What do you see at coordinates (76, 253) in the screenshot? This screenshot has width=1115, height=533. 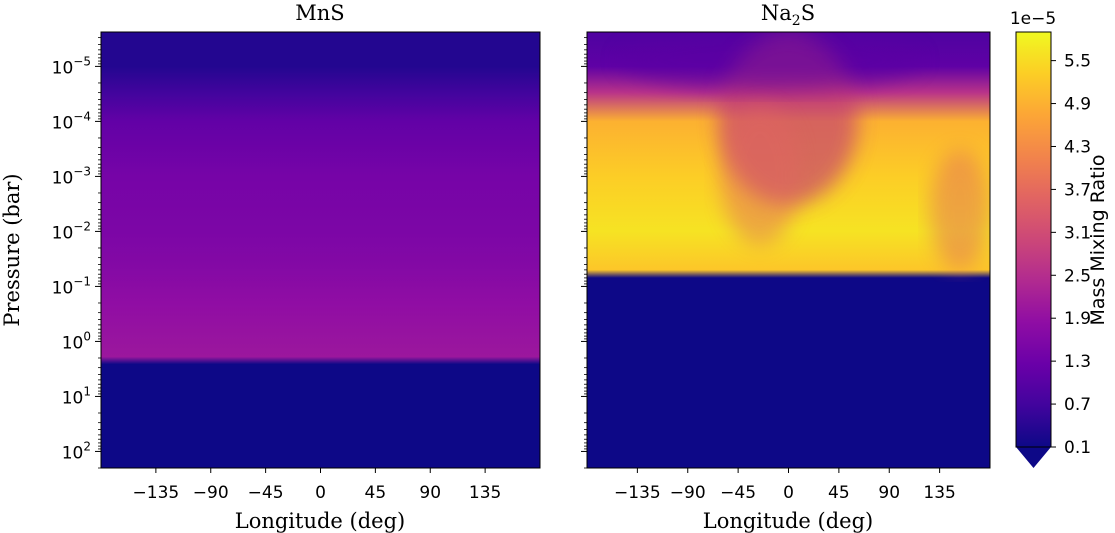 I see `mns-y-axis: 10⁻⁵ 10⁻⁴ 10⁻³ 10⁻² 10⁻¹ 10⁰ 10¹ 10²` at bounding box center [76, 253].